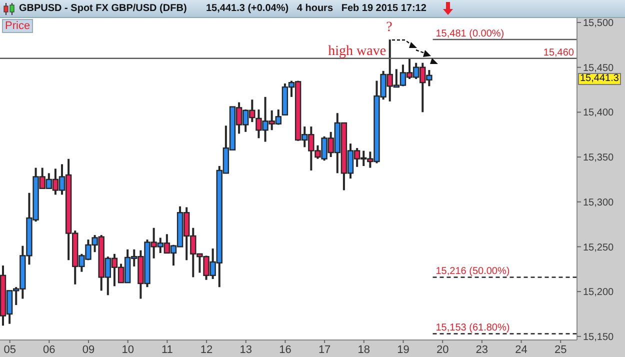  Describe the element at coordinates (598, 337) in the screenshot. I see `y-tick-label: 15,150` at that location.